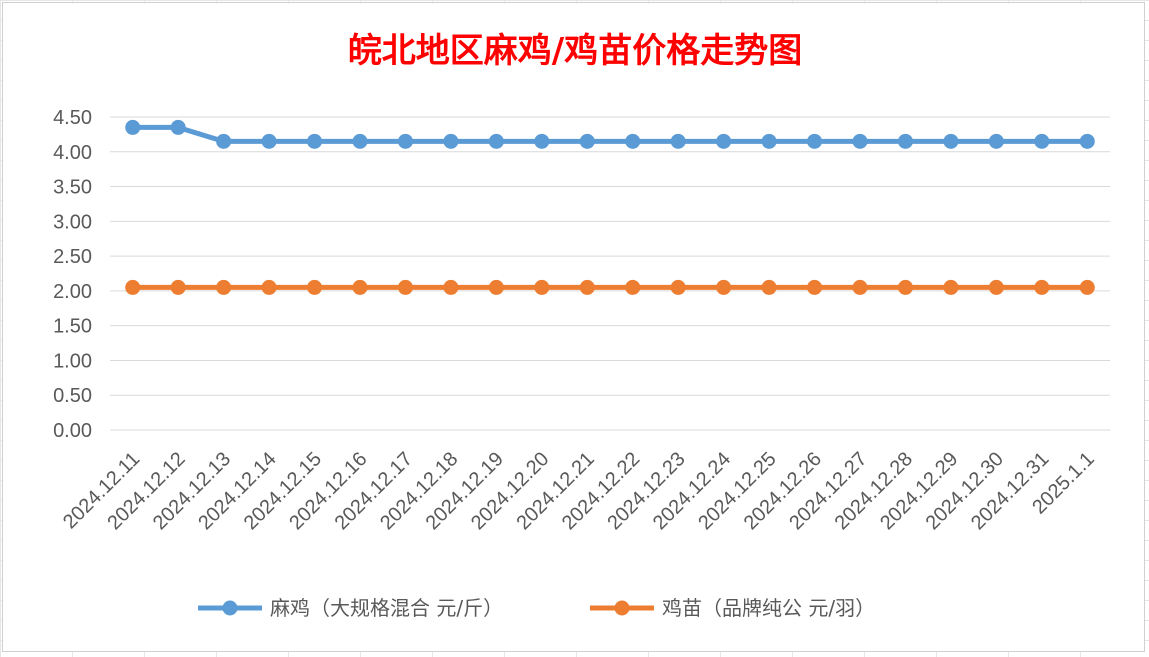  I want to click on legend: 麻鸡（大规格混合 元/斤） 鸡苗（品牌纯公 元/羽）, so click(536, 608).